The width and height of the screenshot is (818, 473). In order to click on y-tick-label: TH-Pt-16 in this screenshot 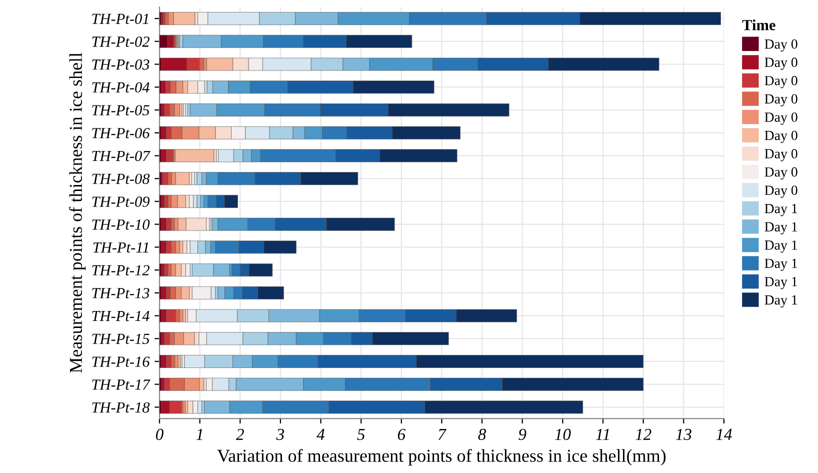, I will do `click(121, 361)`.